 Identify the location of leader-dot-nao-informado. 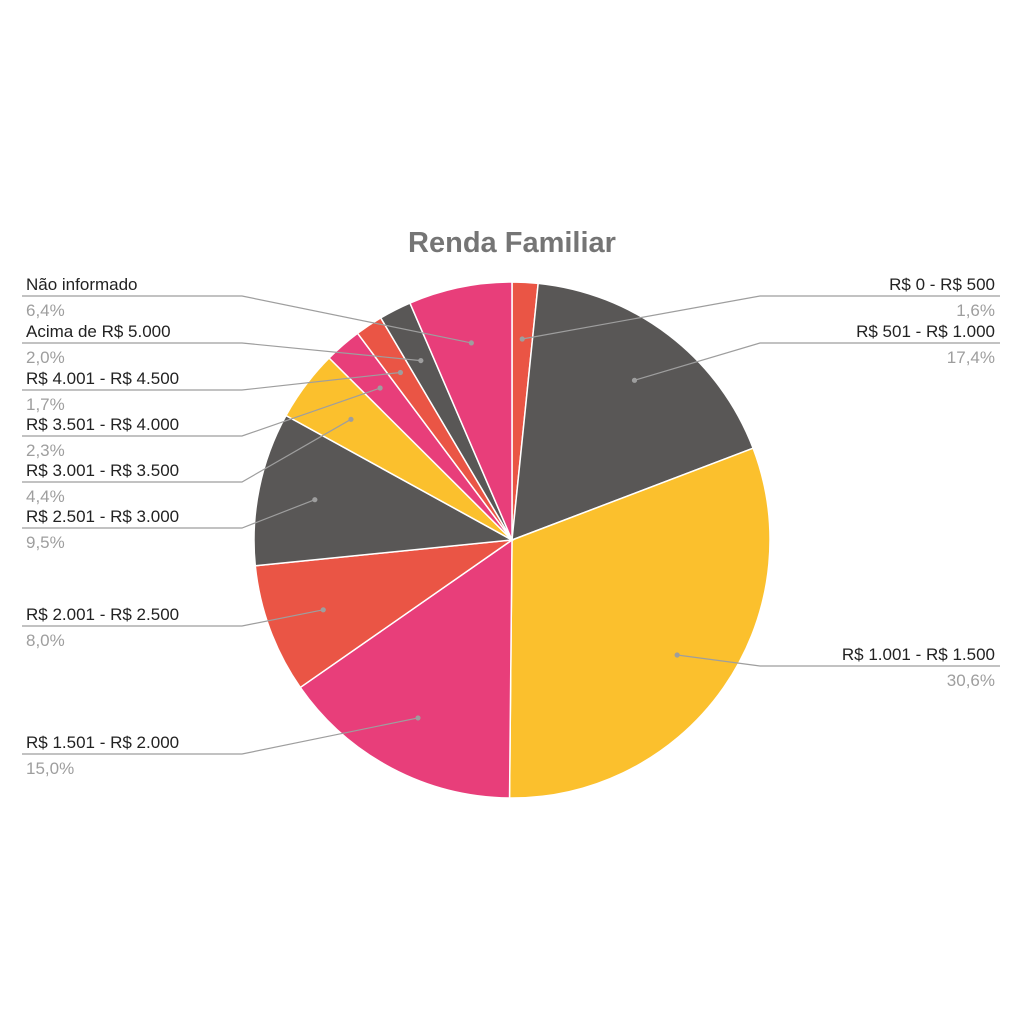
(471, 343).